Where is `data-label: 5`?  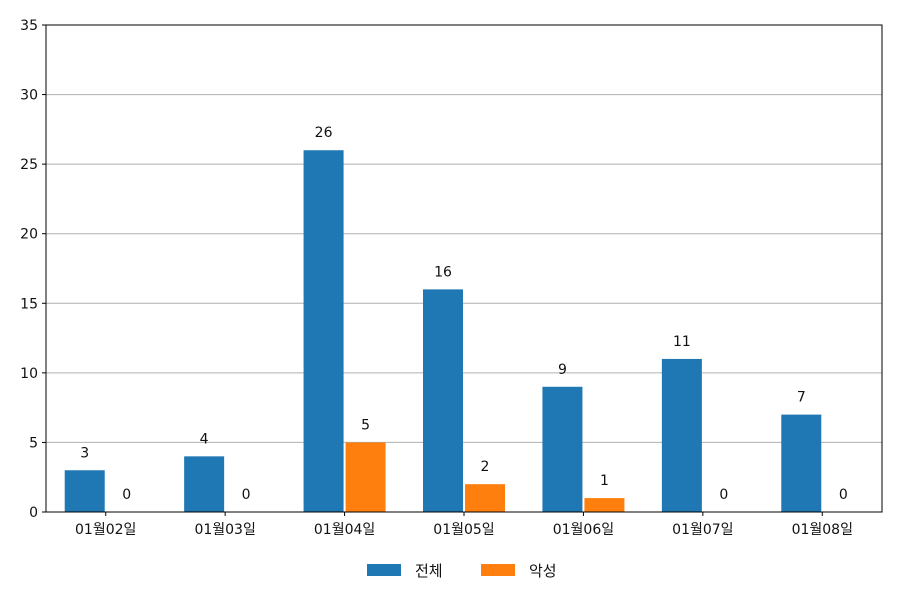 data-label: 5 is located at coordinates (365, 425).